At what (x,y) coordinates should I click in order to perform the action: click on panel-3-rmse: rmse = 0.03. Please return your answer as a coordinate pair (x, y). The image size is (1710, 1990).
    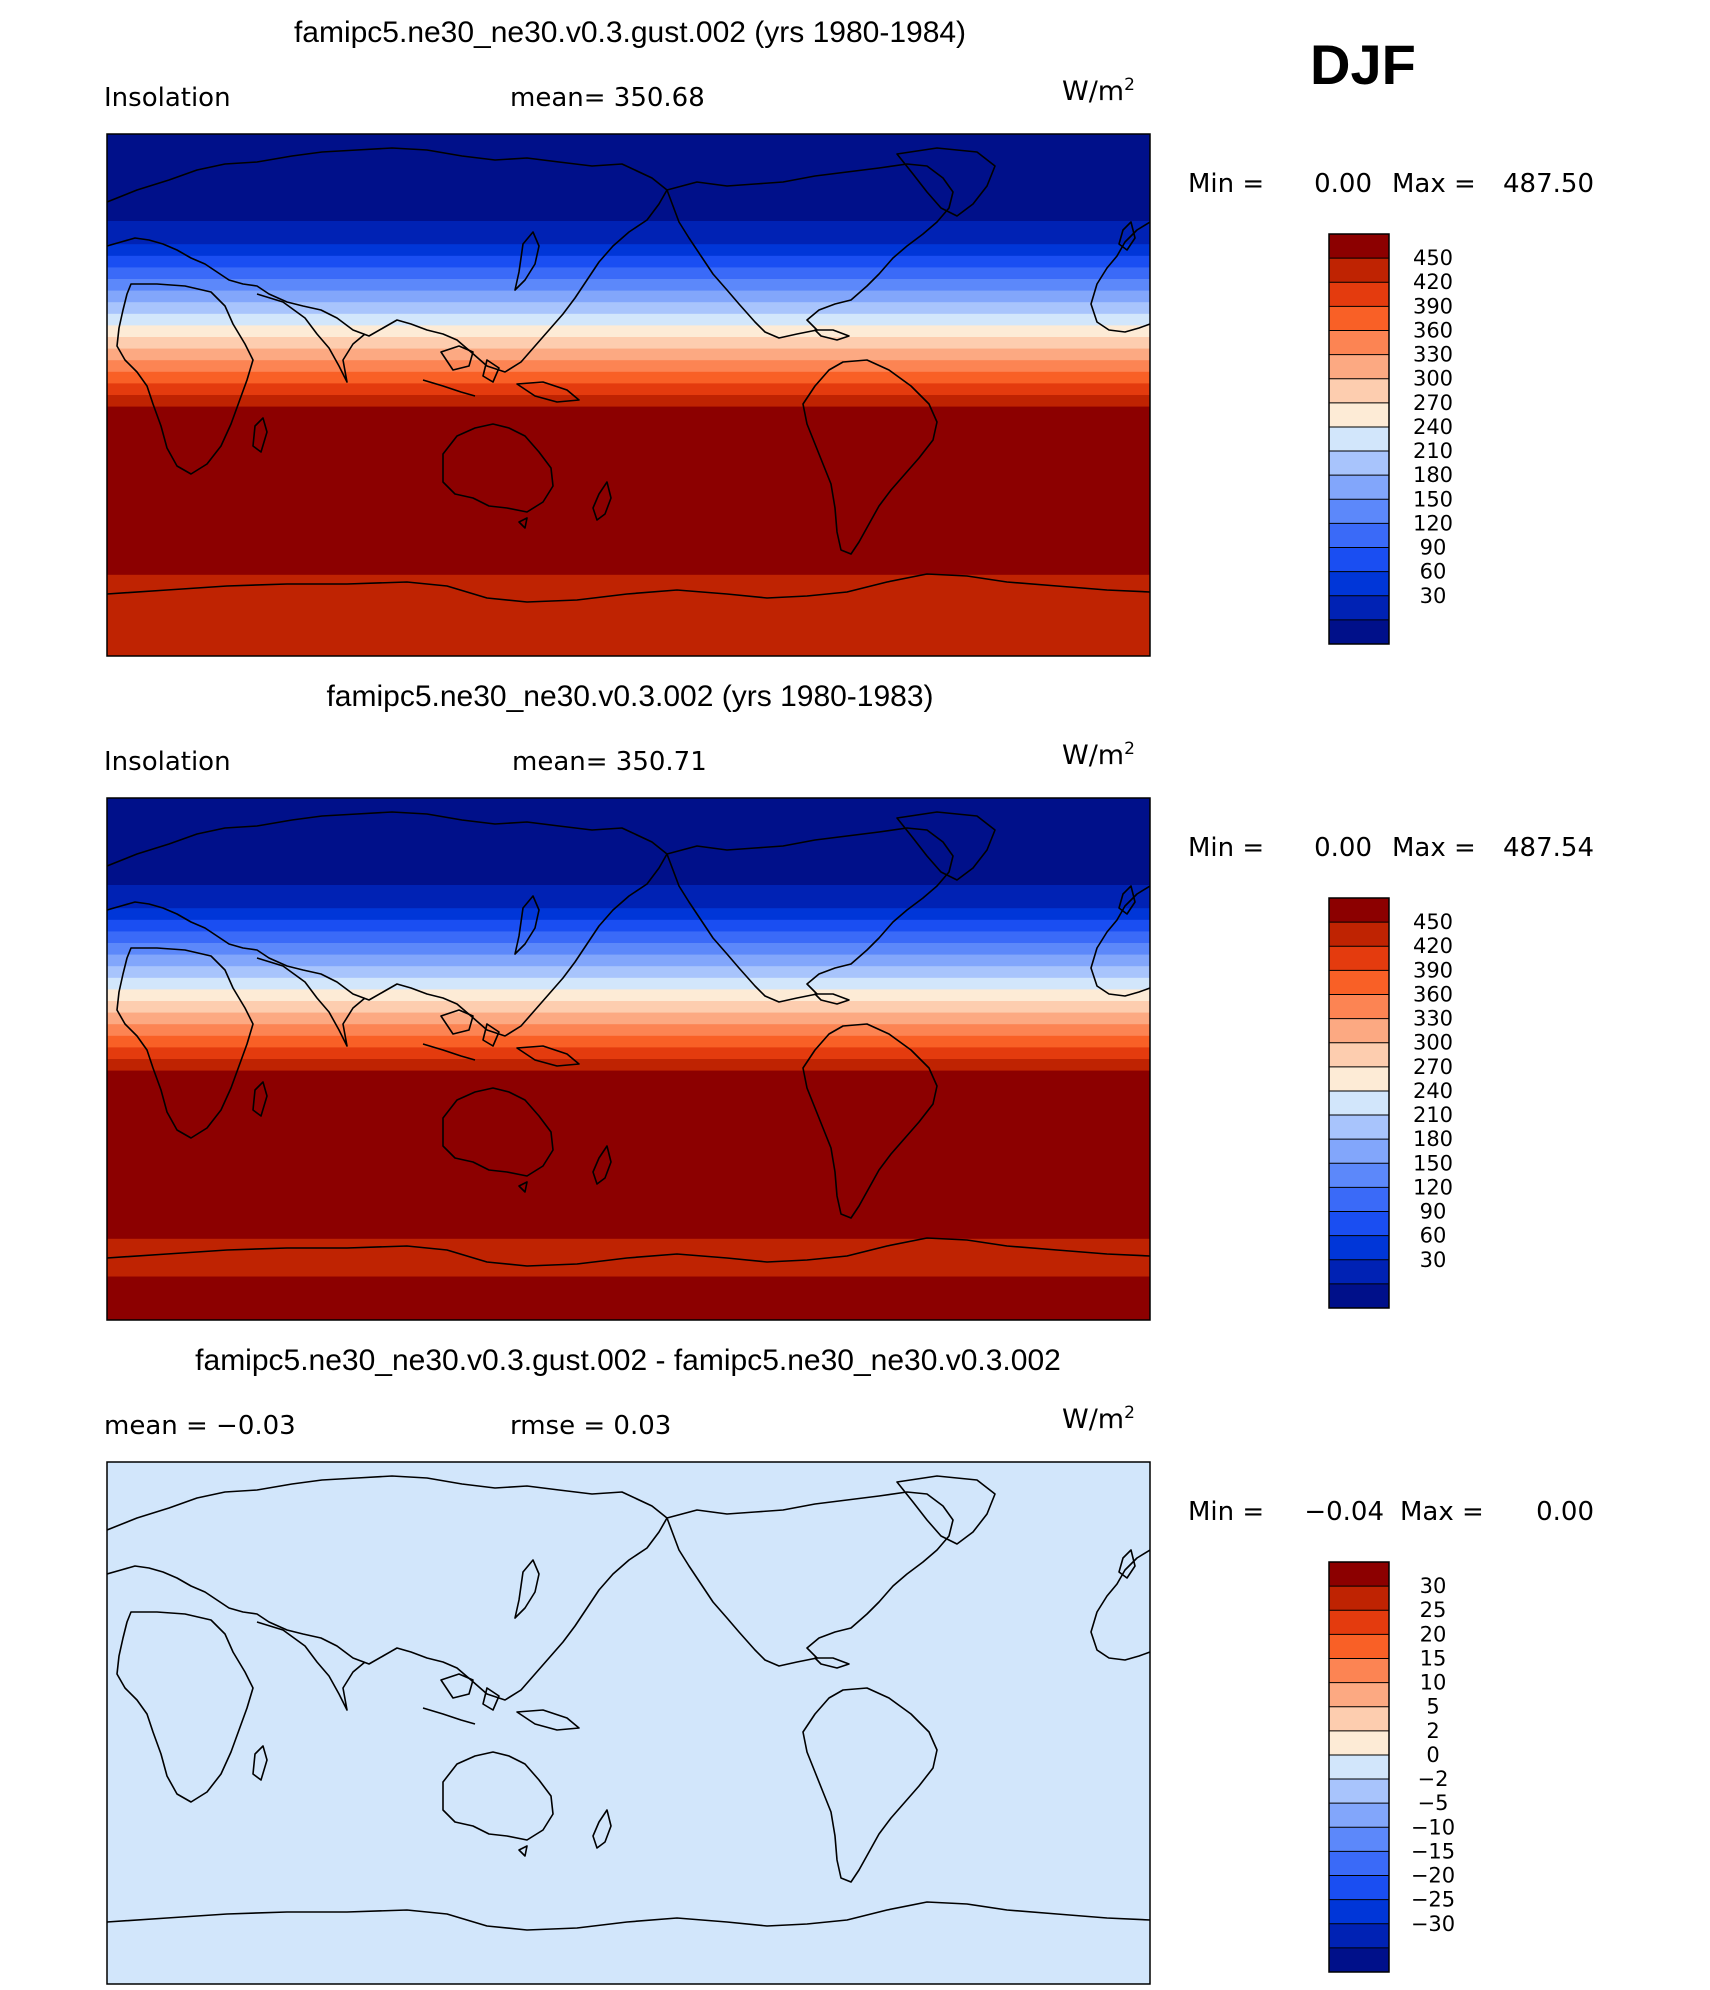
    Looking at the image, I should click on (590, 1426).